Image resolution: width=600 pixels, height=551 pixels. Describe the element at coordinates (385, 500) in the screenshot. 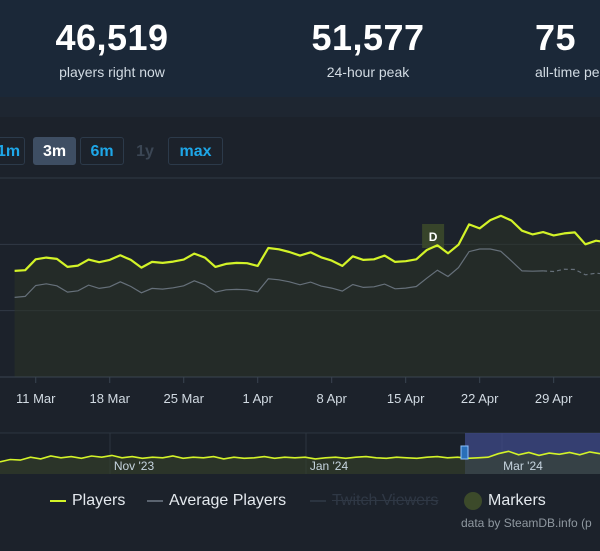

I see `legend-label: Twitch Viewers` at that location.